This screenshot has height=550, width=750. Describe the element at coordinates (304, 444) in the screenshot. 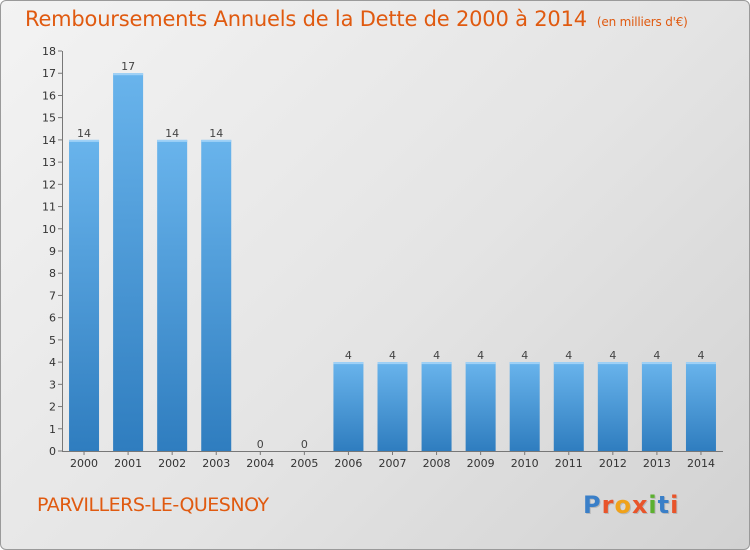

I see `value-label-2005: 0` at that location.